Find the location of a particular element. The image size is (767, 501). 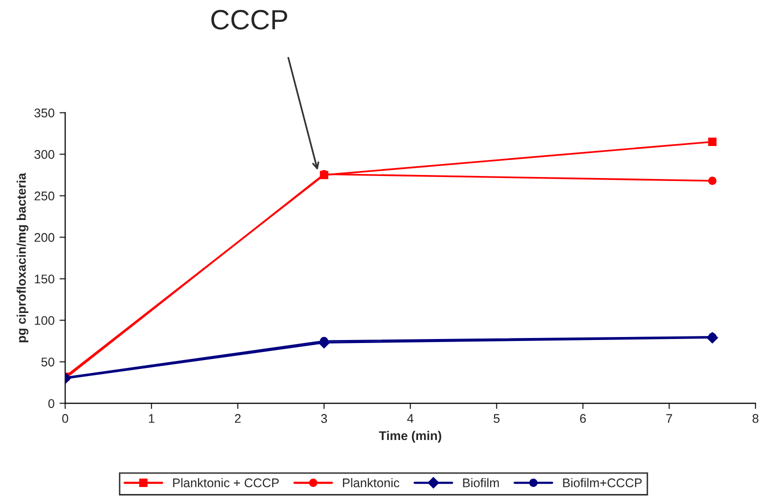

y-tick-label: 0 is located at coordinates (51, 403).